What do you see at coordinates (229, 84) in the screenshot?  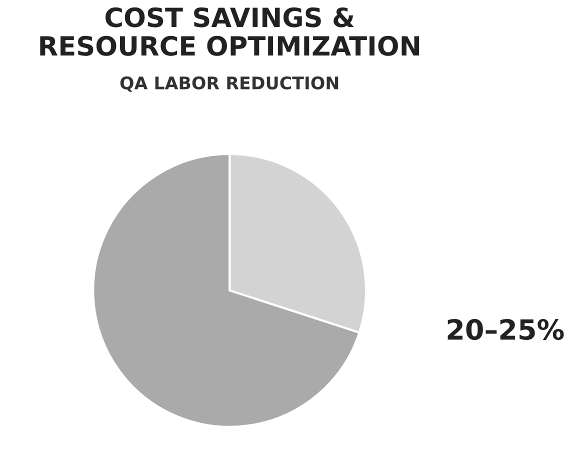 I see `chart-subtitle: QA LABOR REDUCTION` at bounding box center [229, 84].